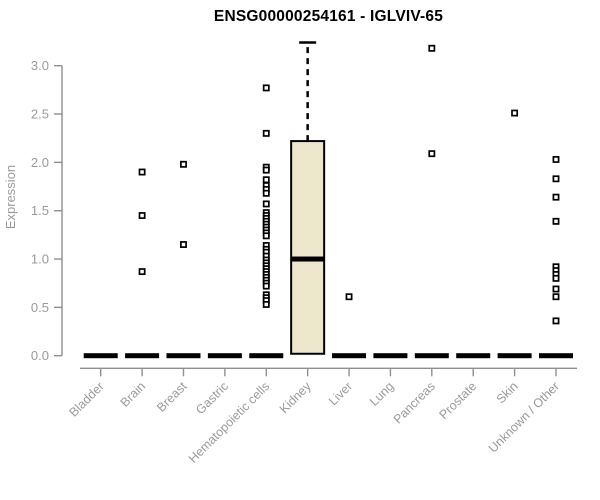  I want to click on x-tick-label: Breast, so click(172, 397).